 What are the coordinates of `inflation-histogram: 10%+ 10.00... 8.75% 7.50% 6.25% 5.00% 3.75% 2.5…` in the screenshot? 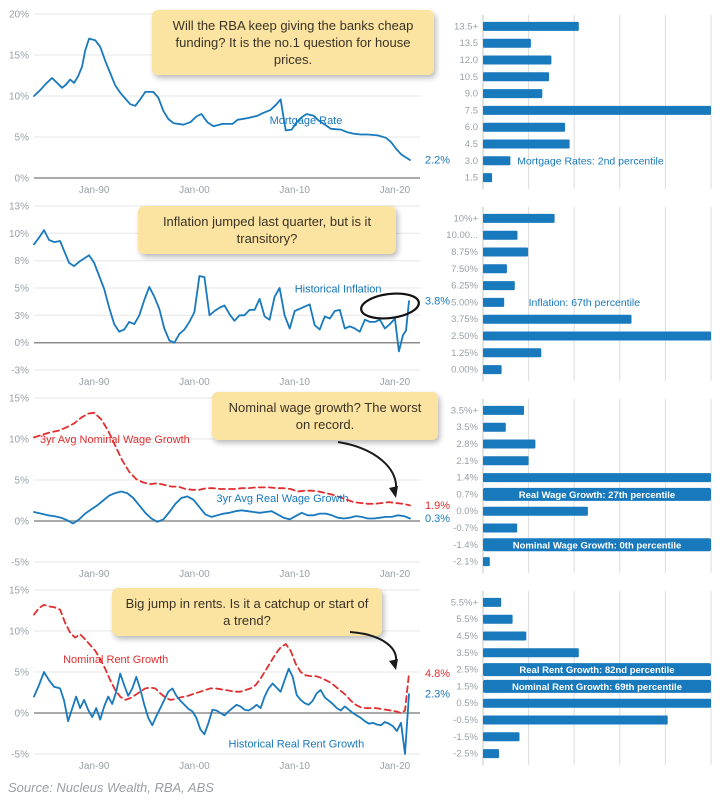 It's located at (579, 294).